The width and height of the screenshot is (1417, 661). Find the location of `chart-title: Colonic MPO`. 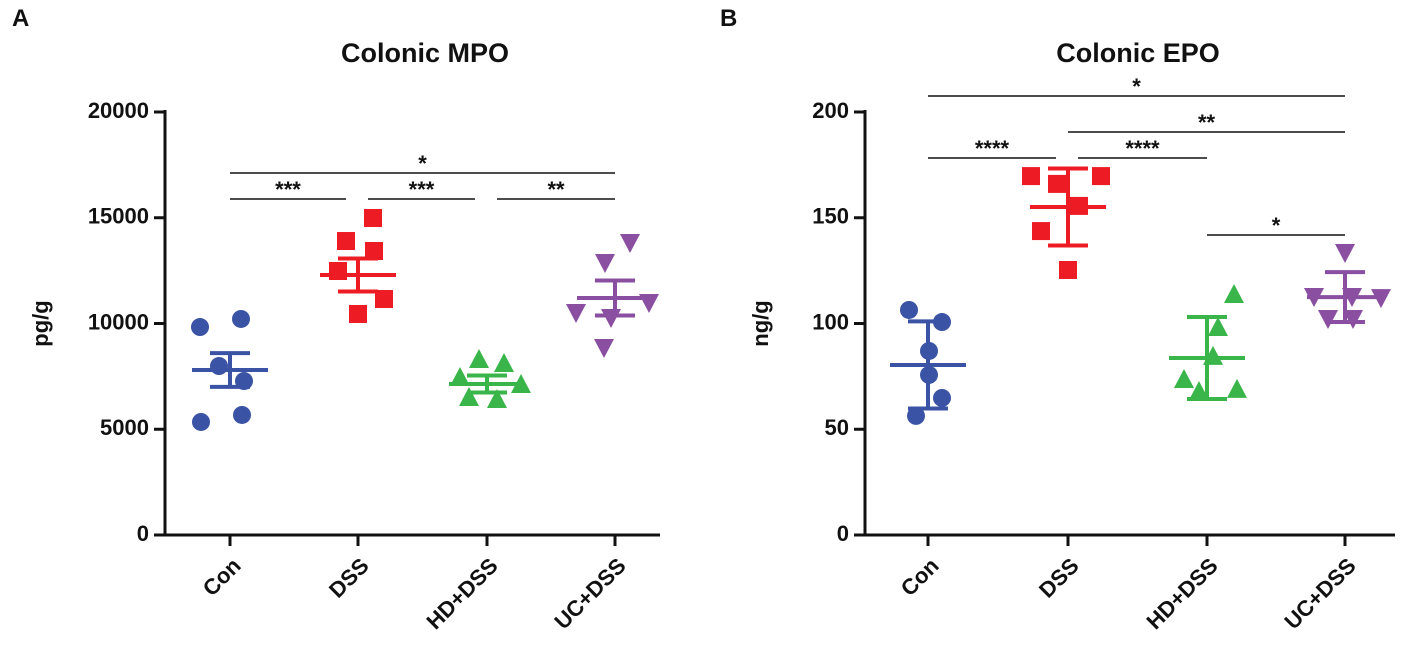

chart-title: Colonic MPO is located at coordinates (425, 53).